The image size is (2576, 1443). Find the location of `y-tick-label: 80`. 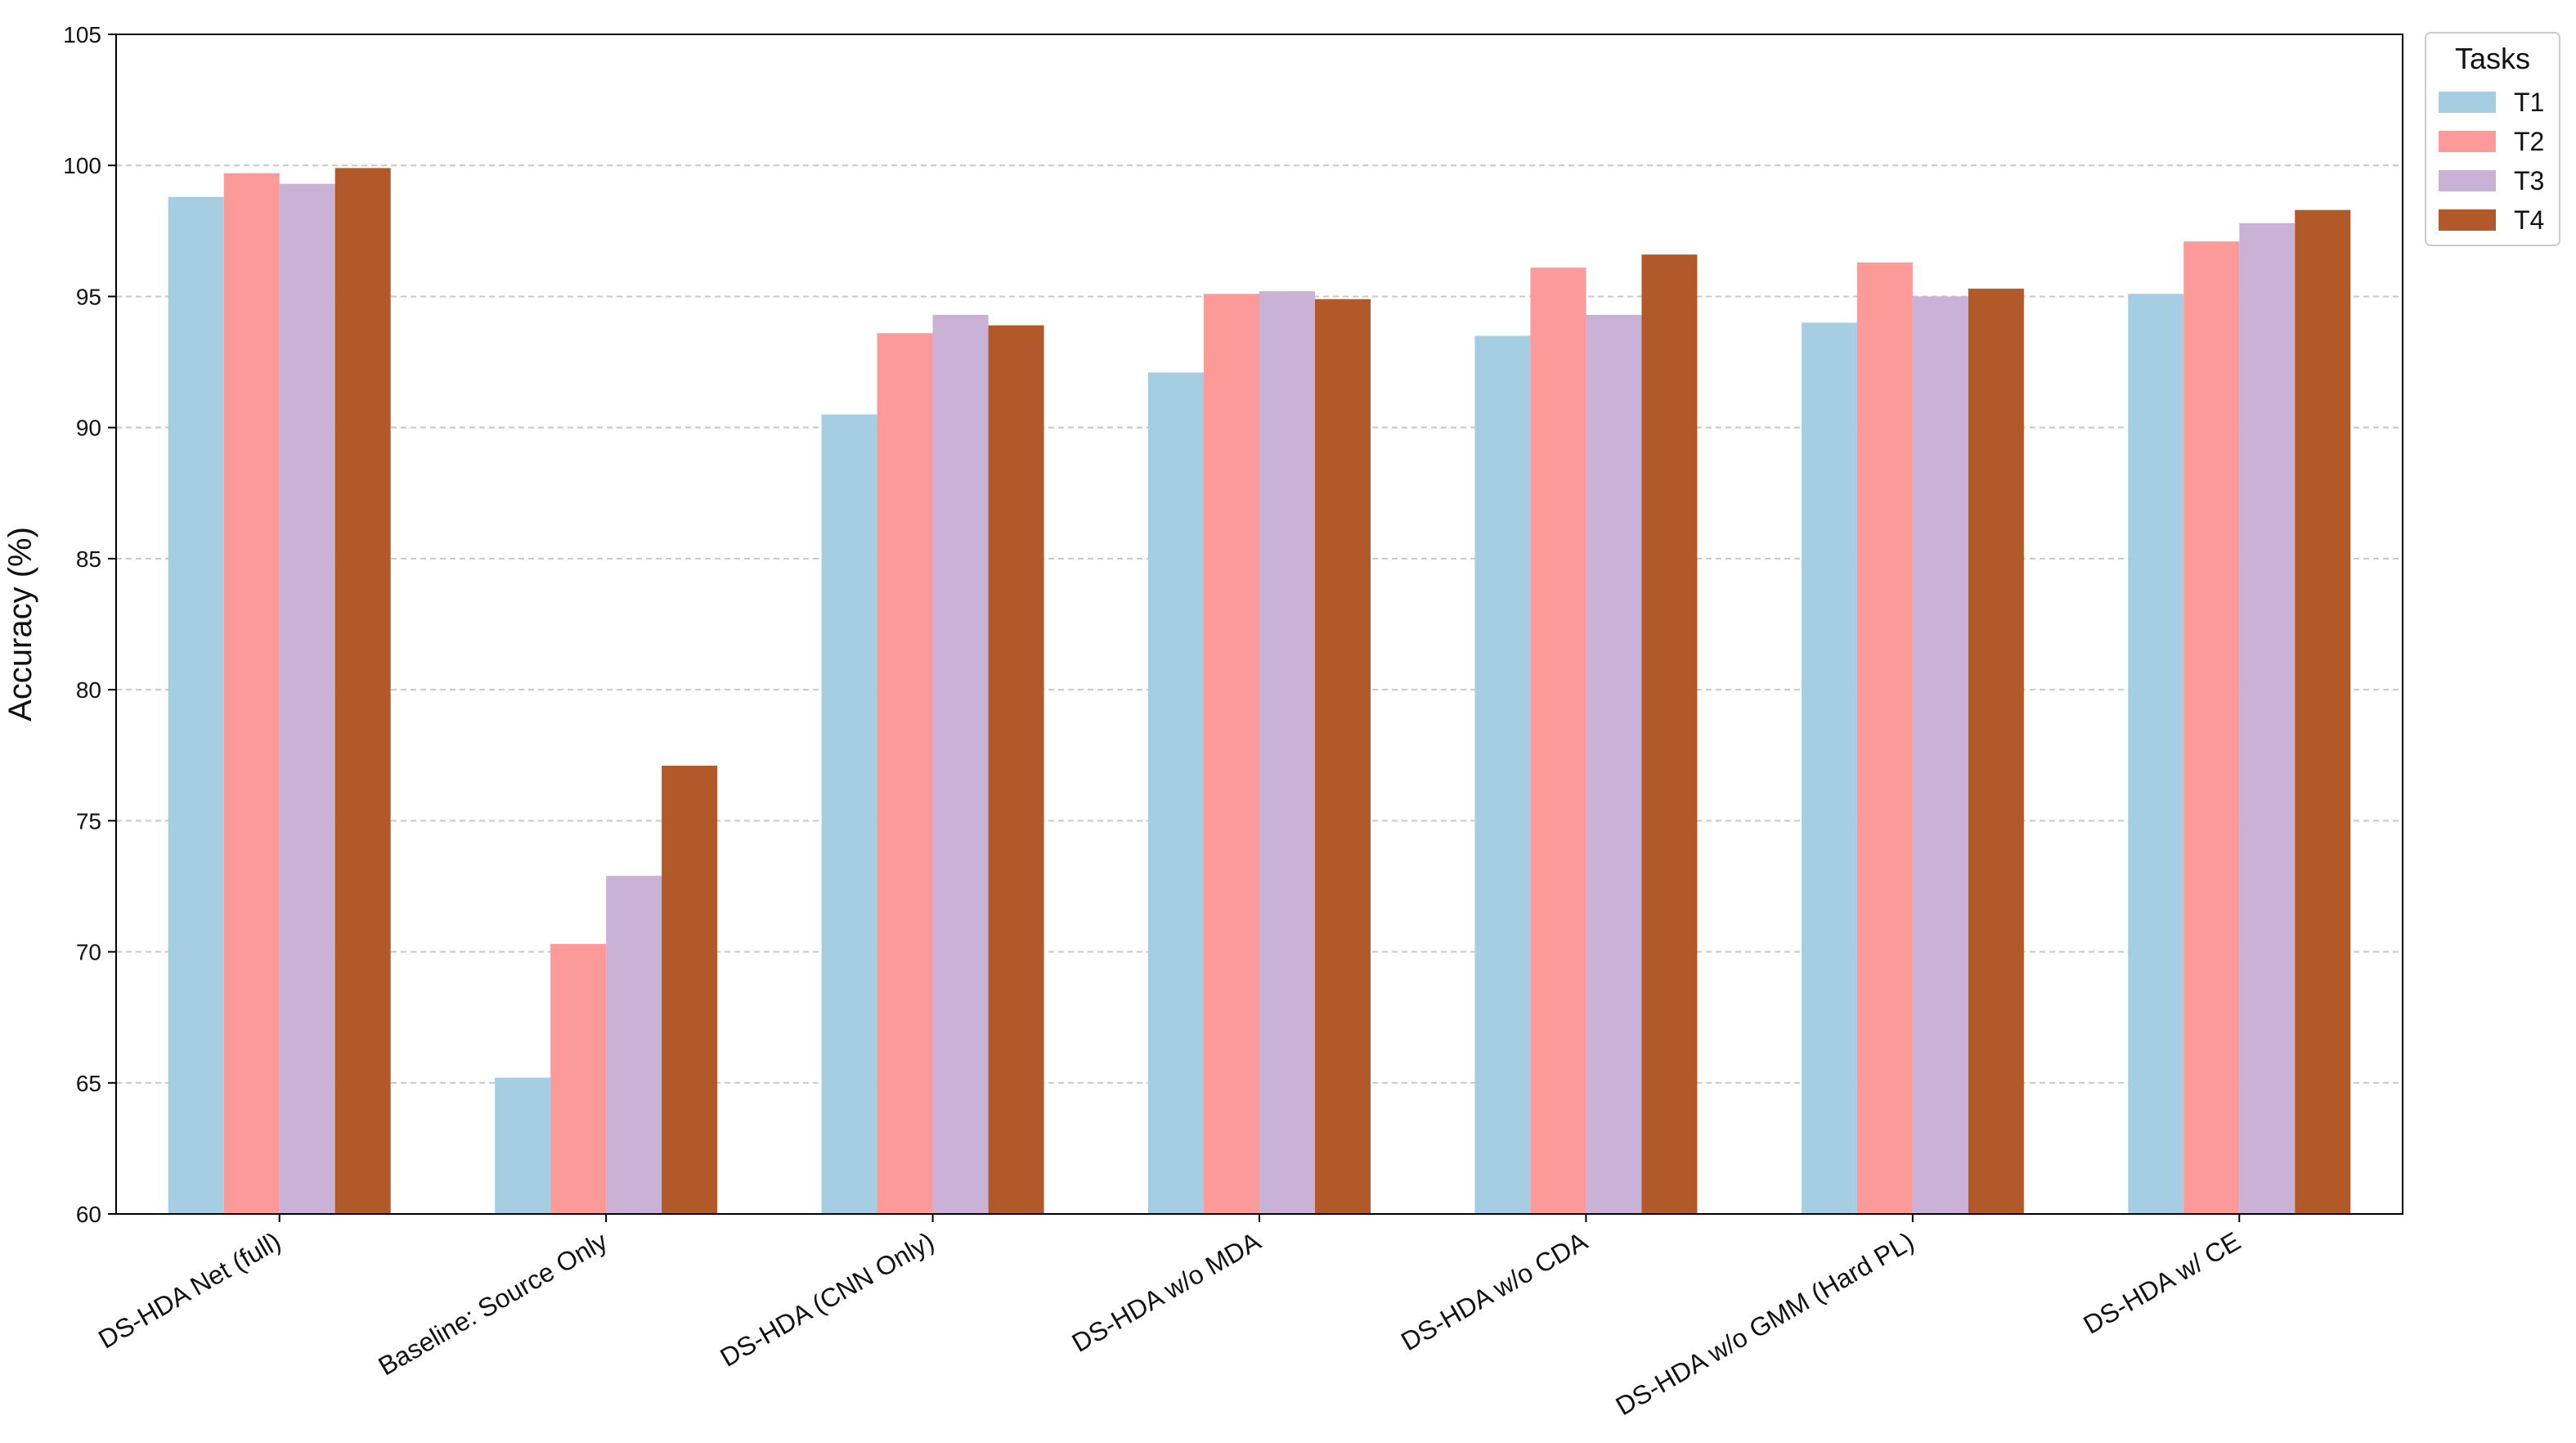

y-tick-label: 80 is located at coordinates (88, 690).